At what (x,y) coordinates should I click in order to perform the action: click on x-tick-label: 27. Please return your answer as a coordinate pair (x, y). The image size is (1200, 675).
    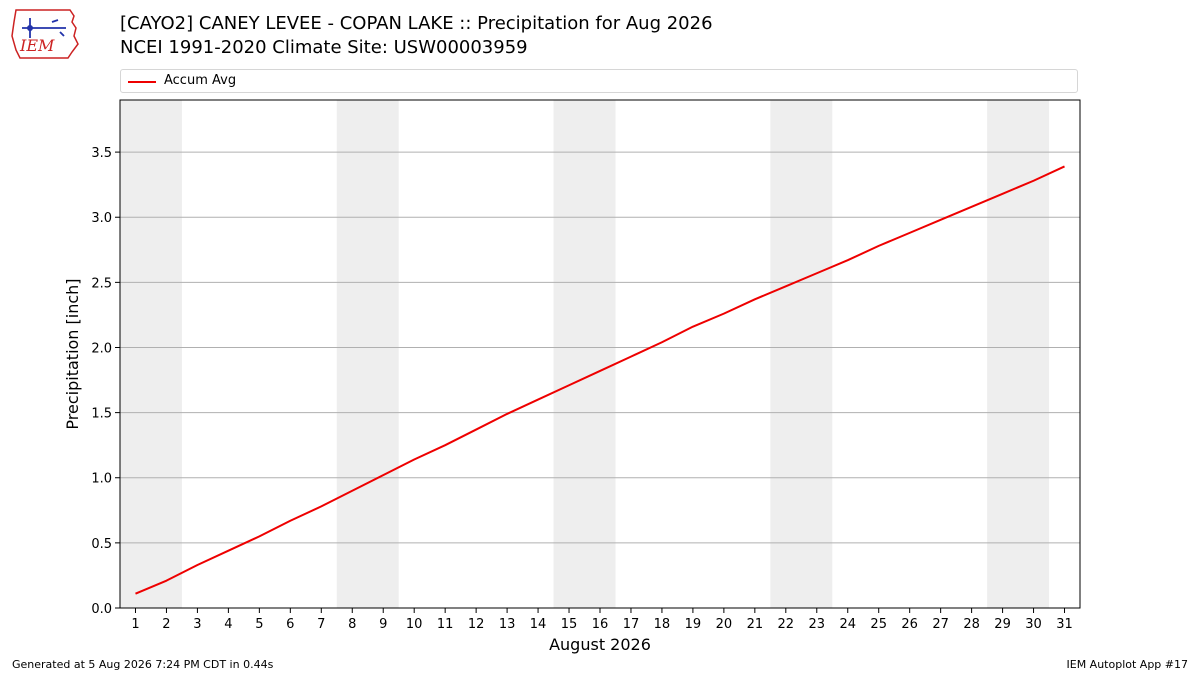
    Looking at the image, I should click on (940, 624).